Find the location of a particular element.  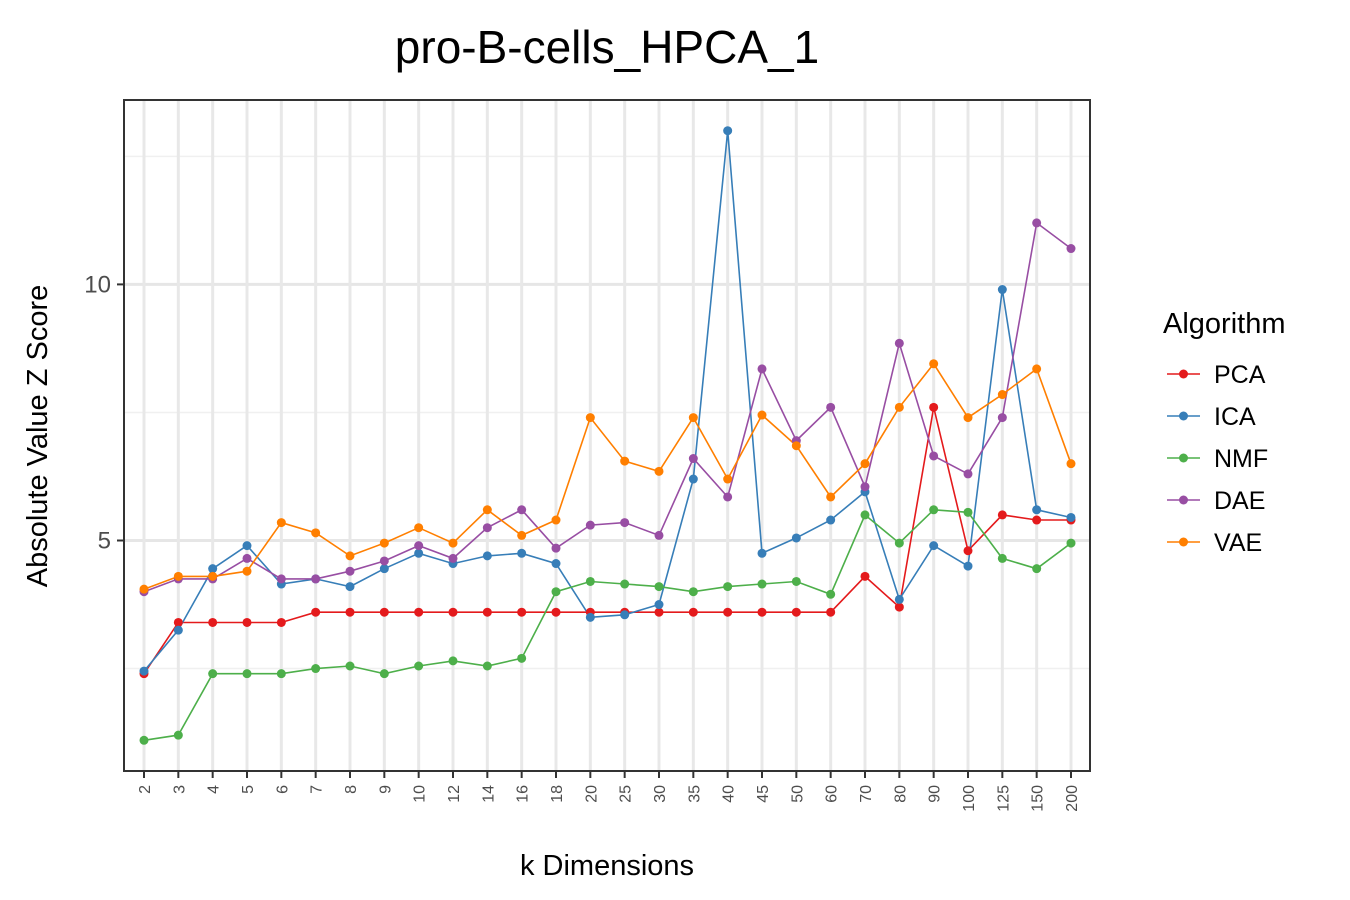

x-tick-label: 7 is located at coordinates (317, 789).